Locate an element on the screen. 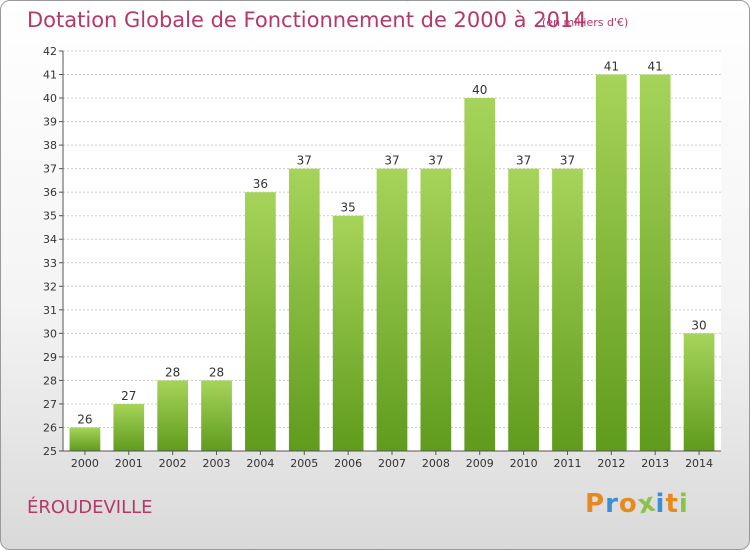 The width and height of the screenshot is (750, 550). logo-letter: r is located at coordinates (612, 504).